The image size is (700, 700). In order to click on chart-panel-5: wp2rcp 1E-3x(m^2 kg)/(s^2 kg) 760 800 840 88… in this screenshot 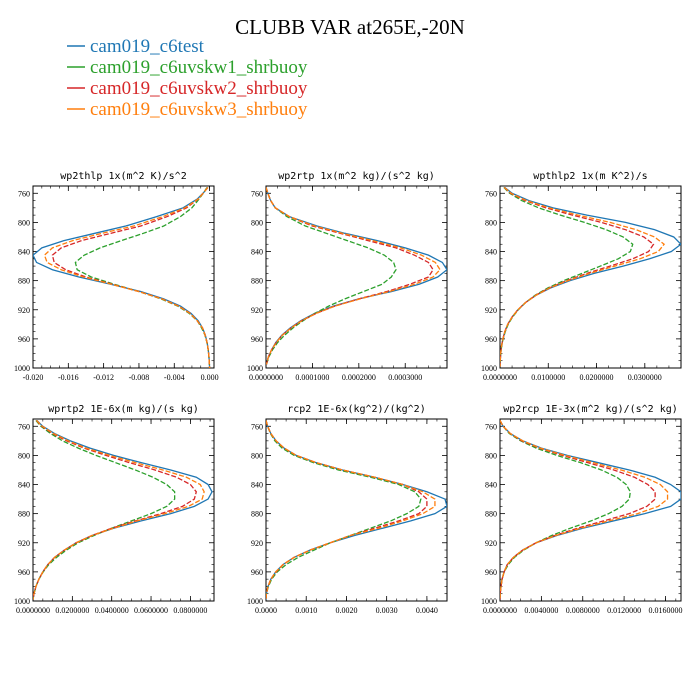, I will do `click(581, 509)`.